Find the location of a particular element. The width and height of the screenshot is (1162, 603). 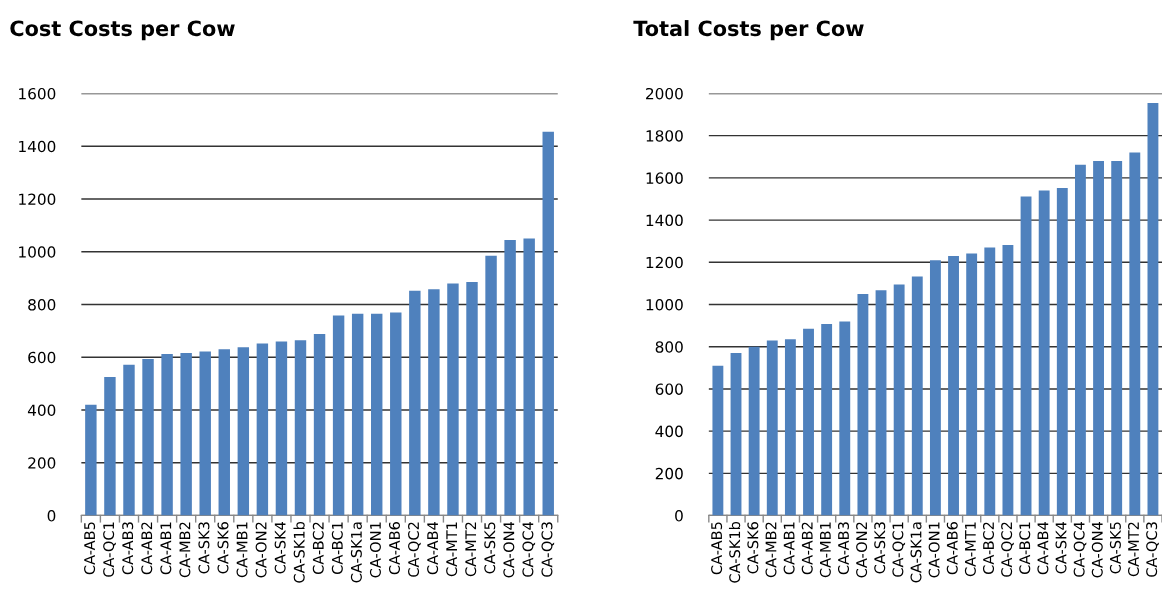

x-tick-label: CA-SK1a is located at coordinates (356, 552).